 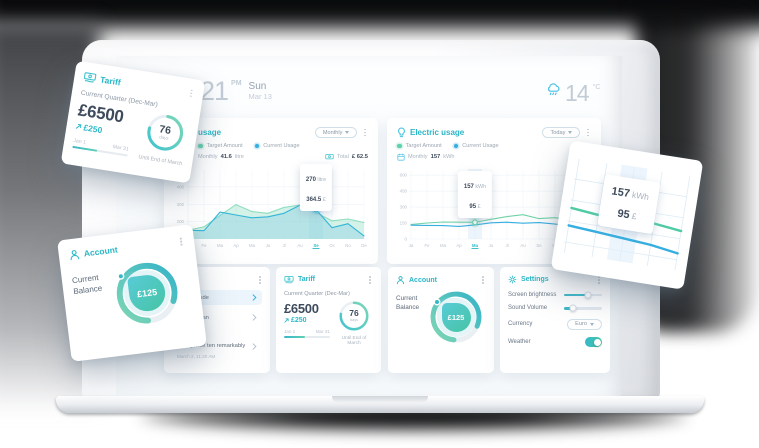 What do you see at coordinates (583, 295) in the screenshot?
I see `brightness-slider` at bounding box center [583, 295].